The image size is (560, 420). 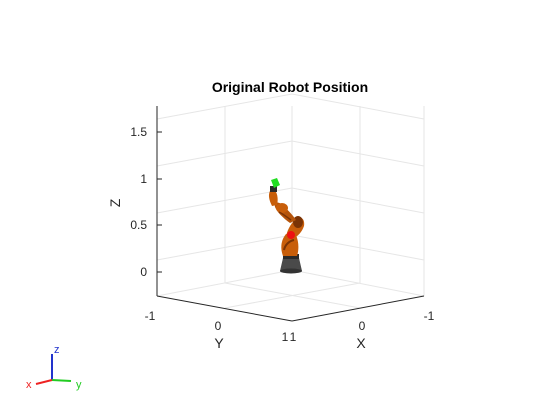 I want to click on x-tick-label: -1, so click(x=429, y=316).